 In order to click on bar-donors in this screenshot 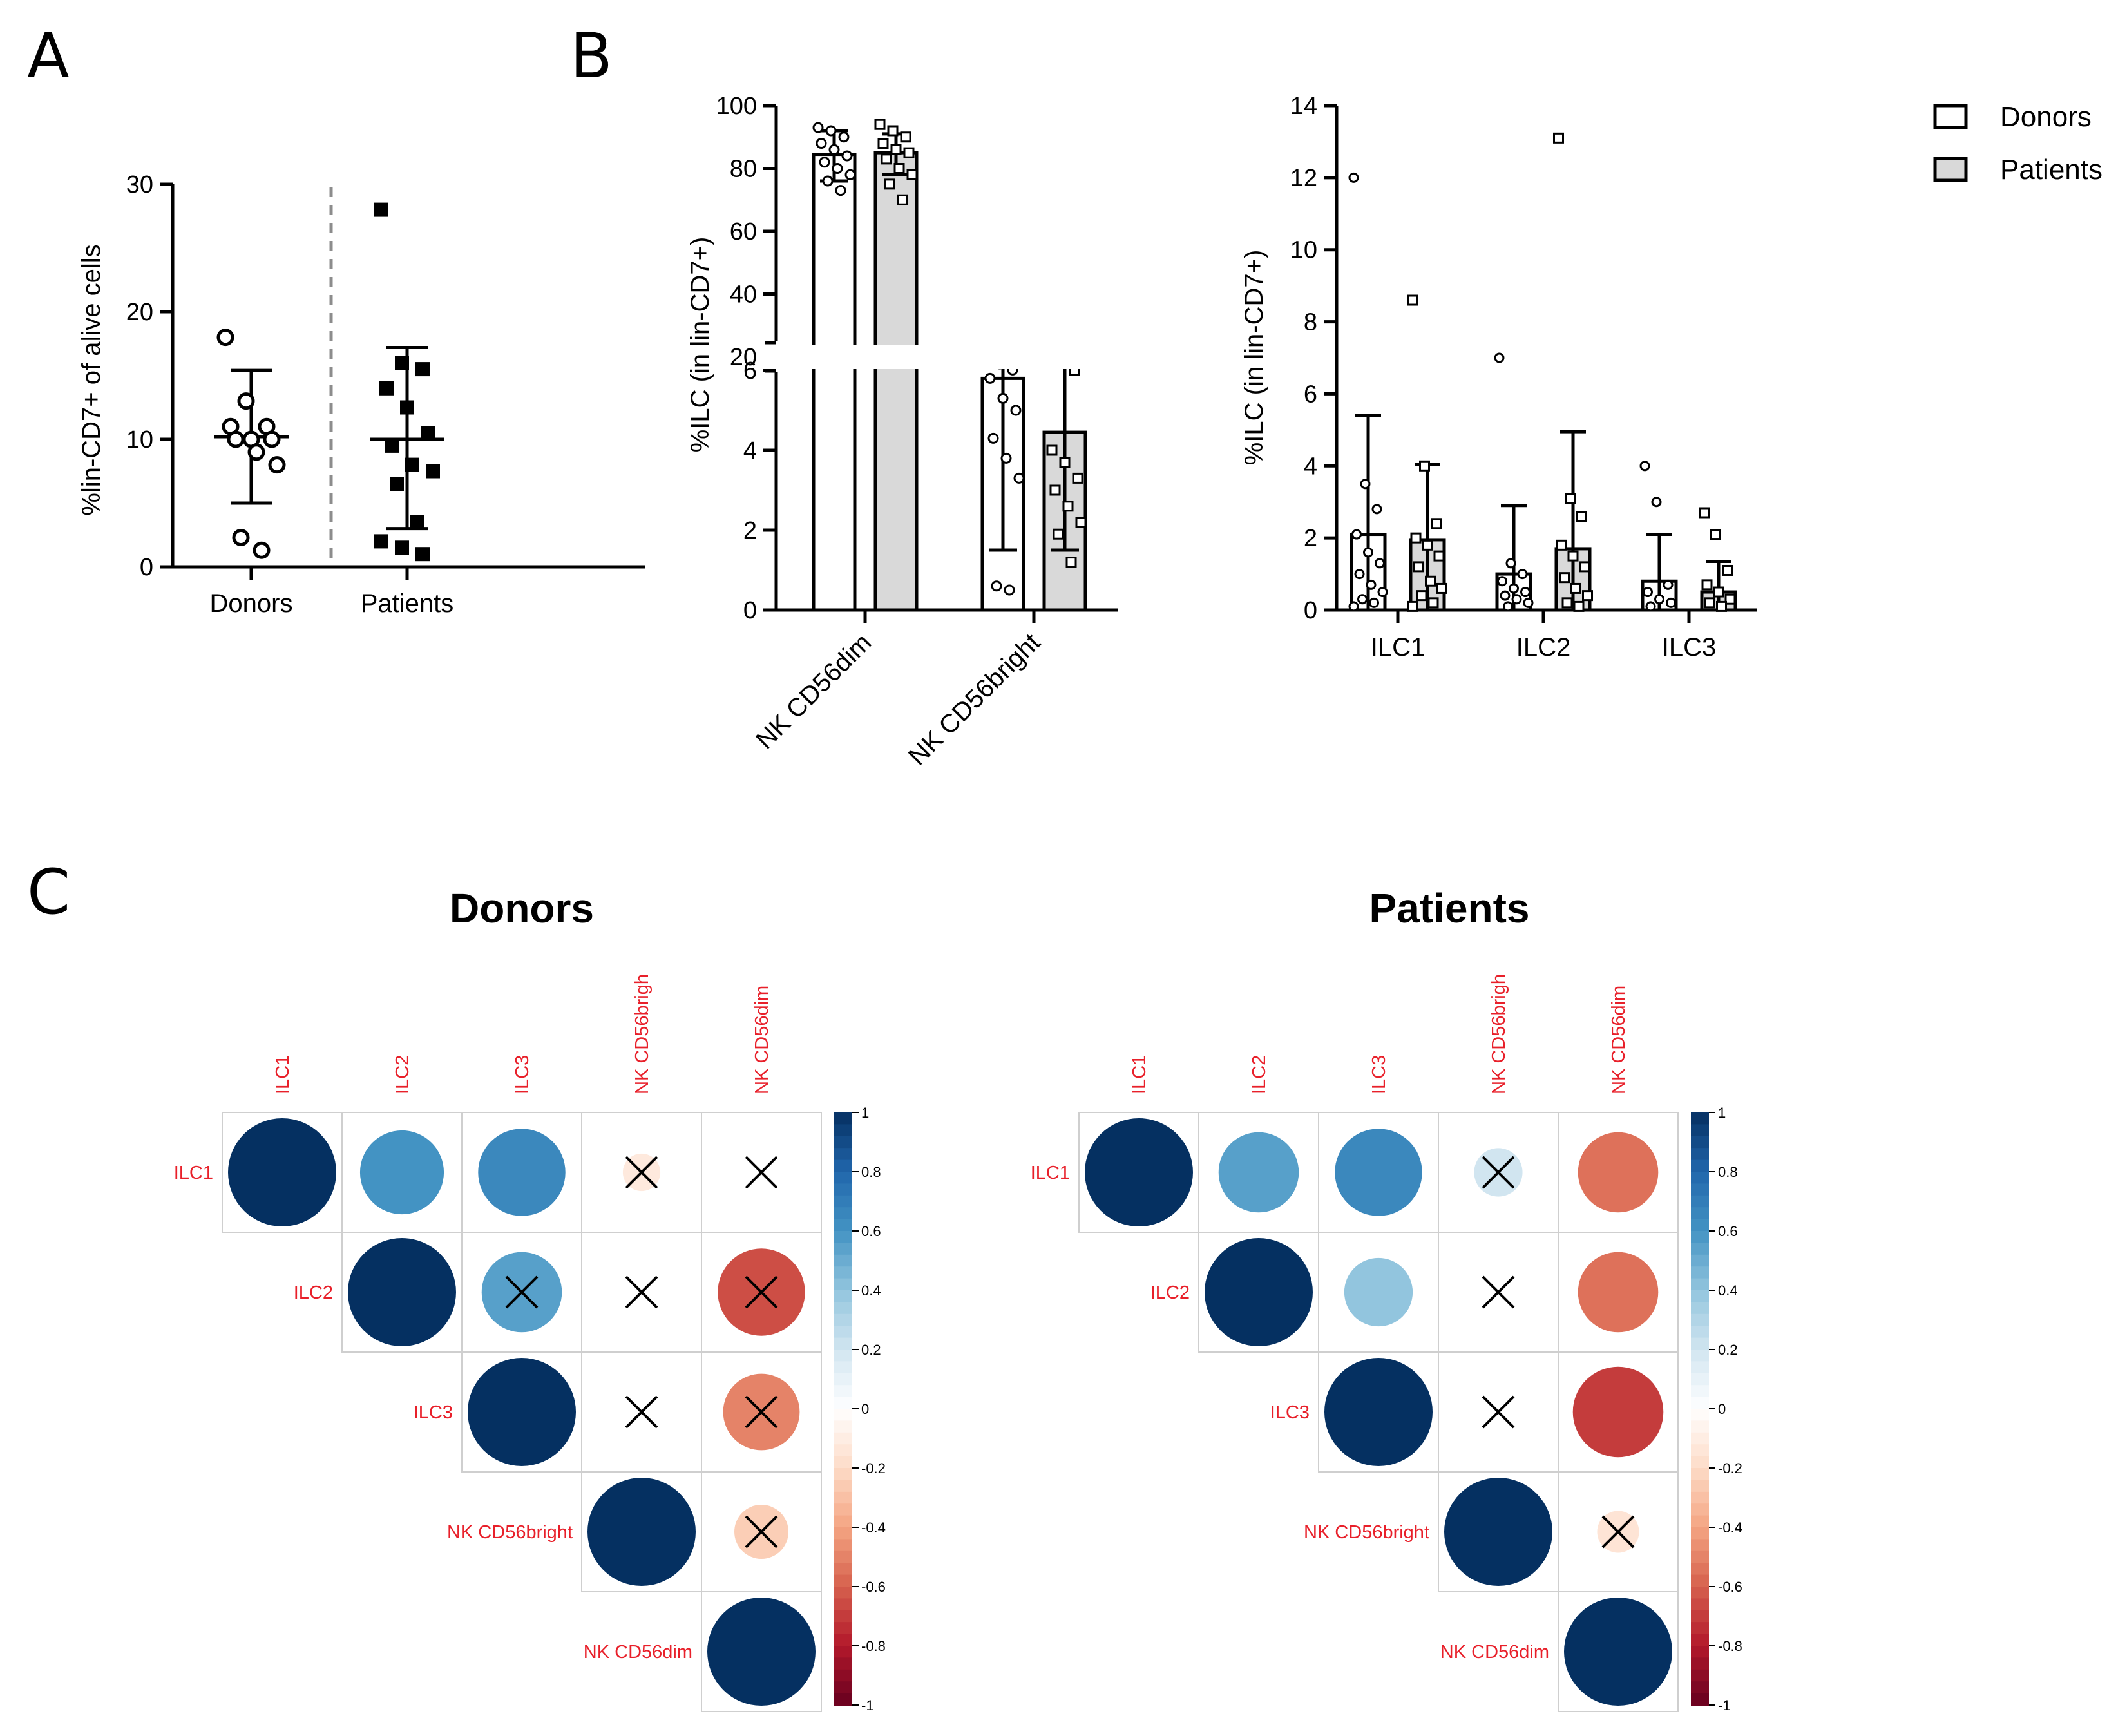, I will do `click(834, 382)`.